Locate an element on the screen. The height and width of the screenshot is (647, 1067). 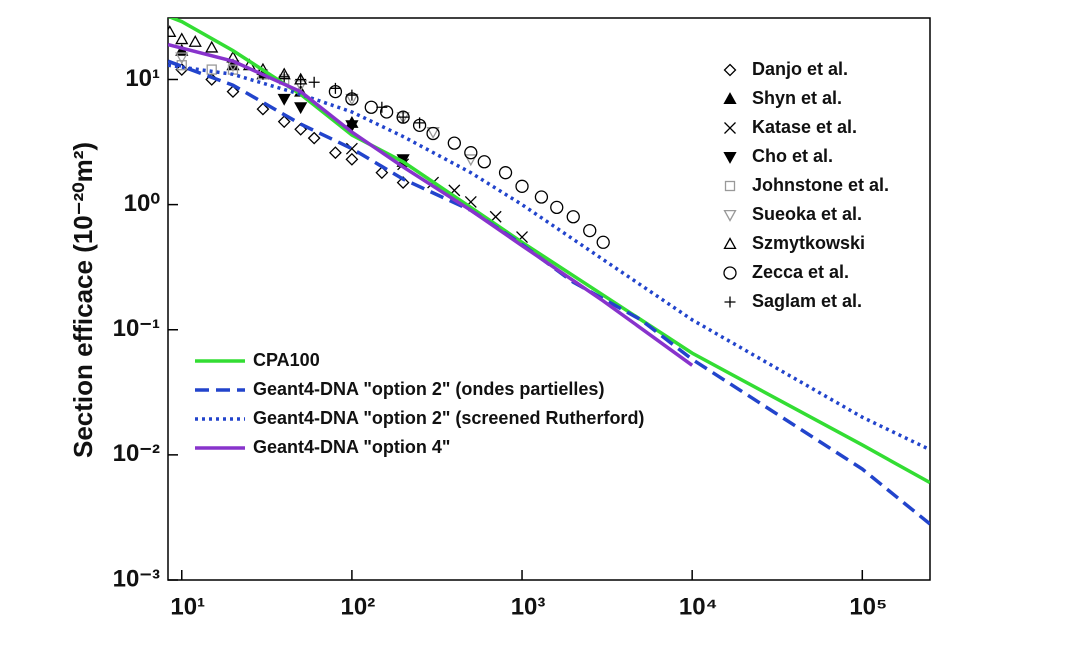
y-tick-label: 10⁻¹ is located at coordinates (136, 328).